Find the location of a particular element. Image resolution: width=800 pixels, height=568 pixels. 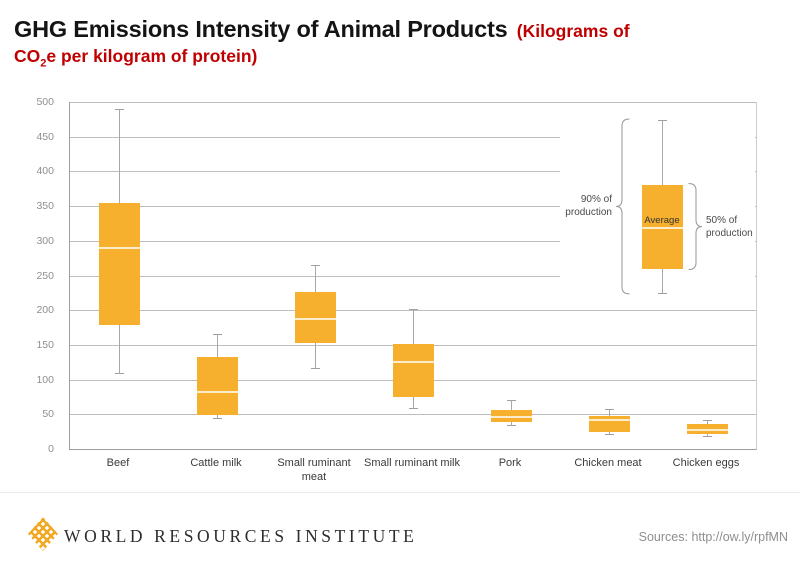

boxplot-small-ruminant-milk-whisker-lower is located at coordinates (413, 402).